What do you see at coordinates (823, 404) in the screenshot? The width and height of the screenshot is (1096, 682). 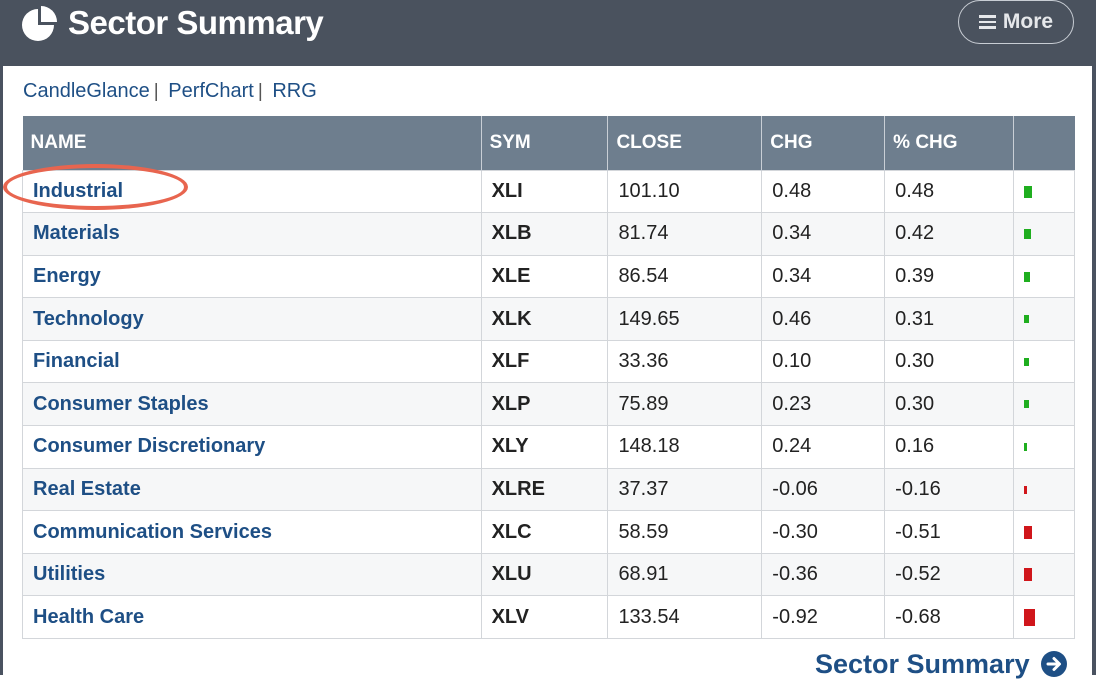 I see `change-cell: 0.23` at bounding box center [823, 404].